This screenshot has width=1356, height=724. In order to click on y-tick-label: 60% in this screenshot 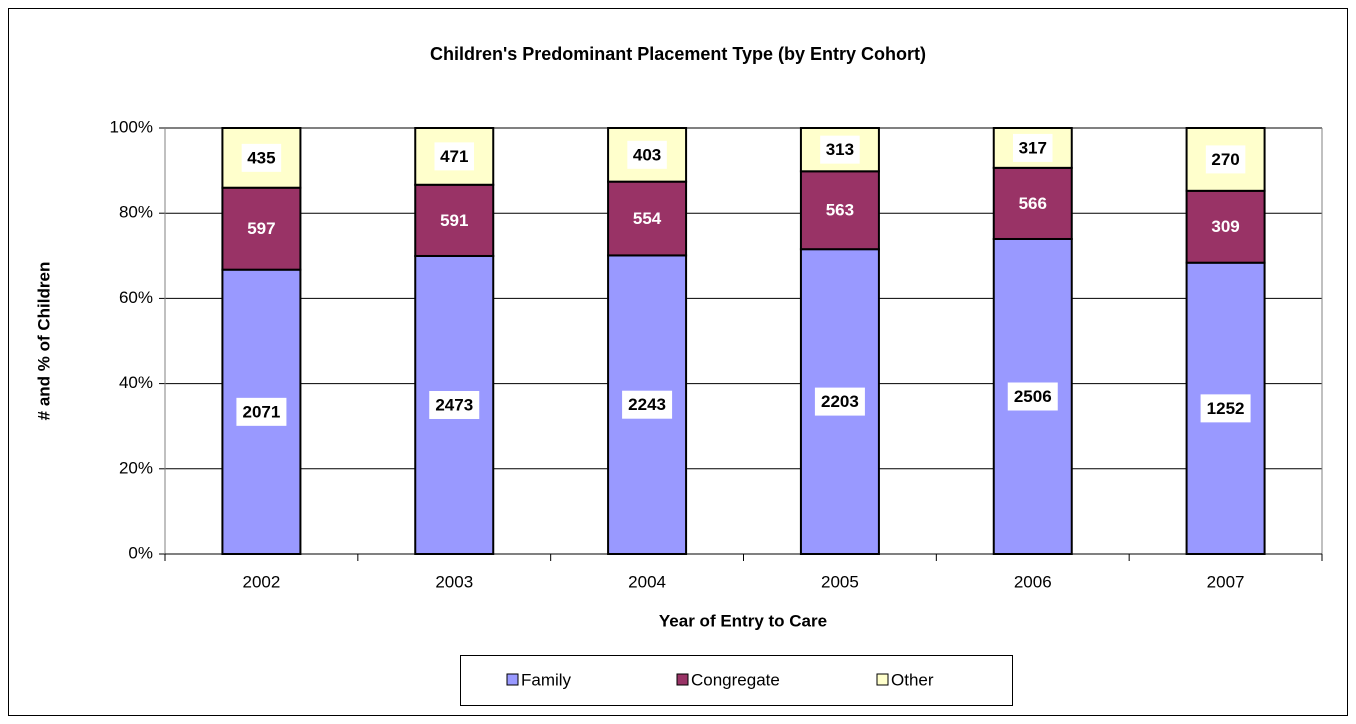, I will do `click(136, 297)`.